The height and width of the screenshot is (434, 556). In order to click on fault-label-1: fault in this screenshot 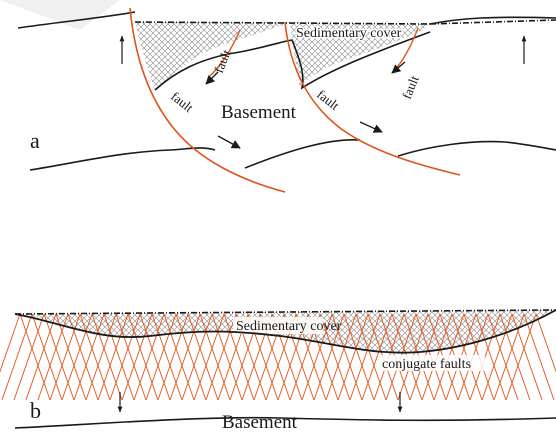, I will do `click(222, 61)`.